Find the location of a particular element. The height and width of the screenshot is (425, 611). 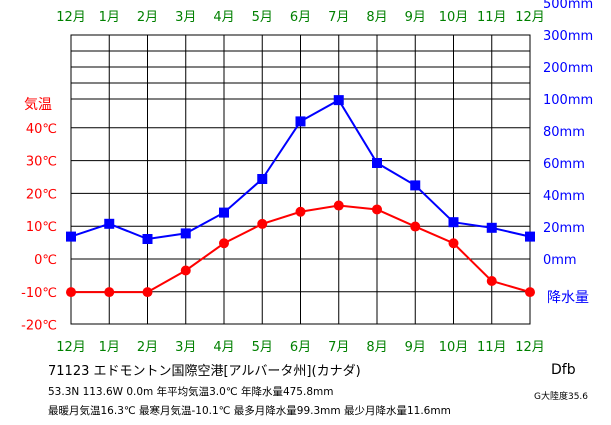

month-label-bottom: 4月 is located at coordinates (223, 347).